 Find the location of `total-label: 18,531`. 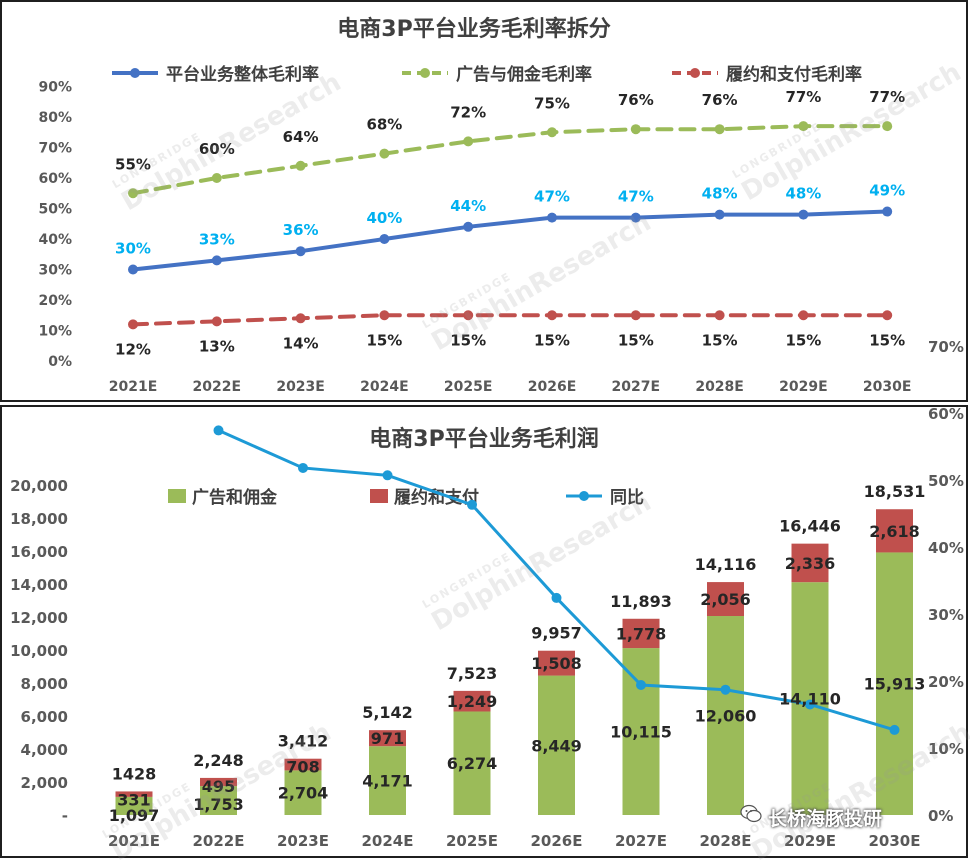

total-label: 18,531 is located at coordinates (895, 491).